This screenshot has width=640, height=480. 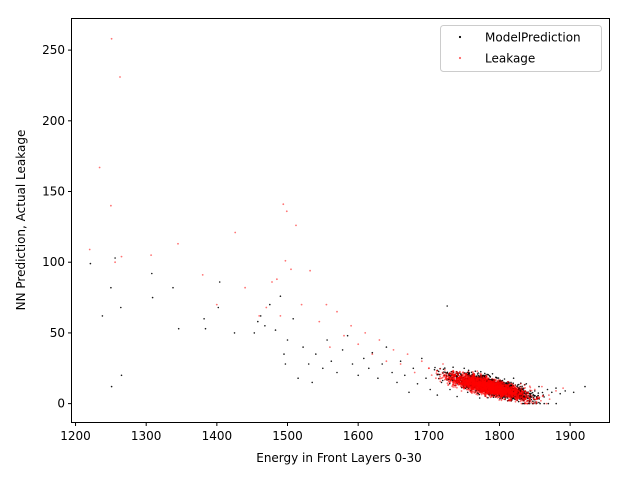 What do you see at coordinates (57, 333) in the screenshot?
I see `y-tick-label: 50` at bounding box center [57, 333].